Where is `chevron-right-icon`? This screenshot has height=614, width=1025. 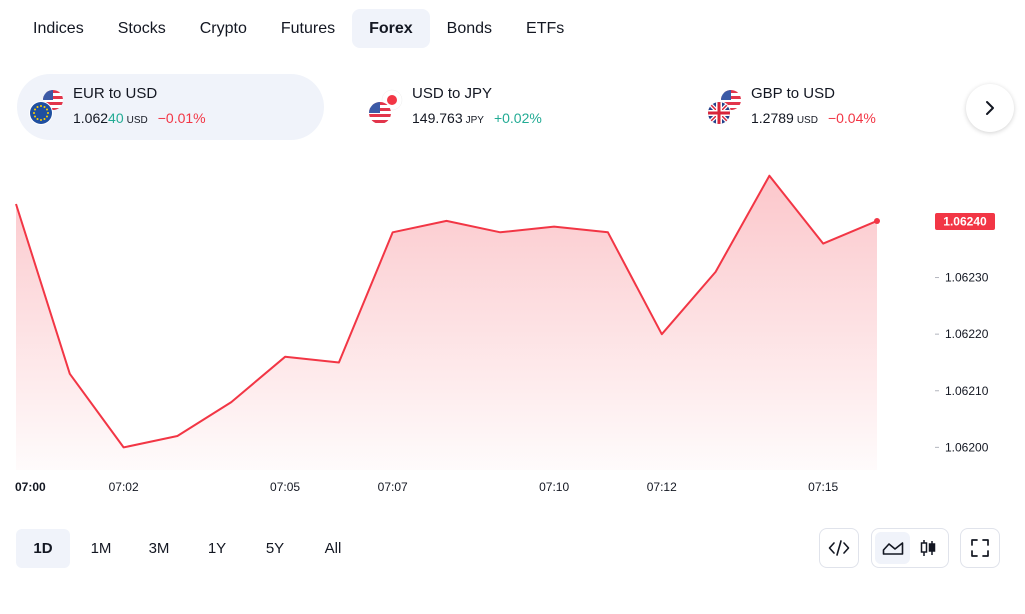
chevron-right-icon is located at coordinates (990, 108).